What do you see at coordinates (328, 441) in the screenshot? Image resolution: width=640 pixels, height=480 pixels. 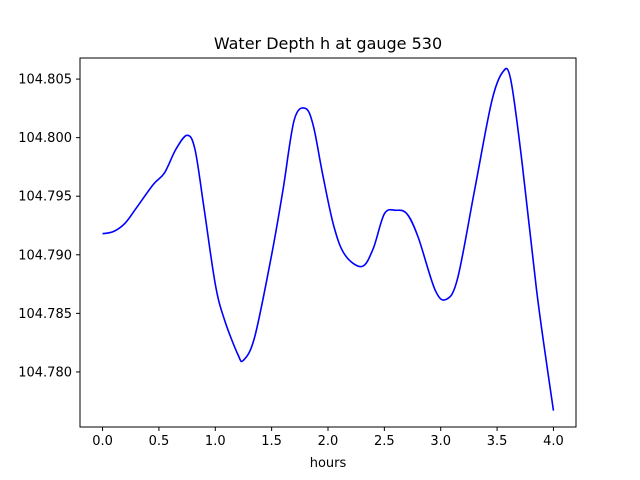 I see `x-tick-label: 2.0` at bounding box center [328, 441].